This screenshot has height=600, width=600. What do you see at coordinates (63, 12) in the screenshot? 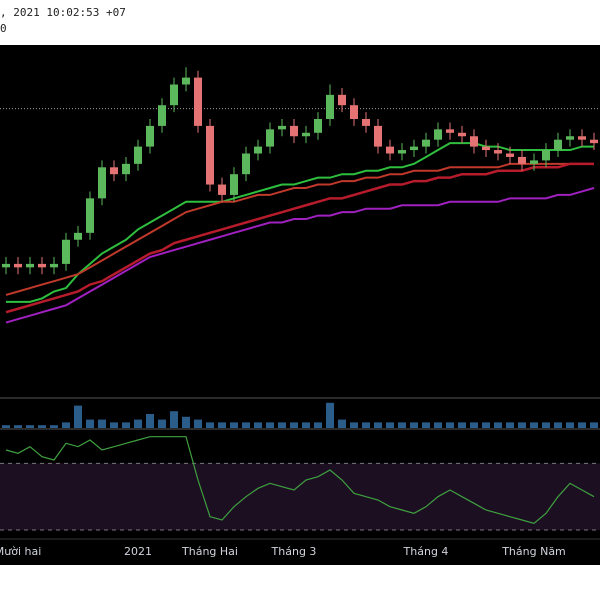
I see `header-time: , 2021 10:02:53 +07` at bounding box center [63, 12].